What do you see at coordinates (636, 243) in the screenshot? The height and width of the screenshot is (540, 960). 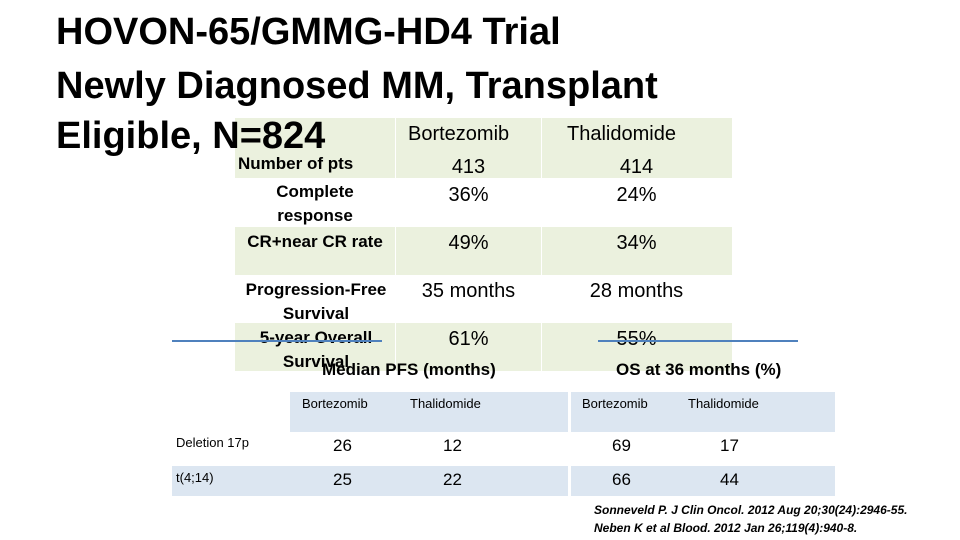 I see `overview-cell-thalidomide: 34%` at bounding box center [636, 243].